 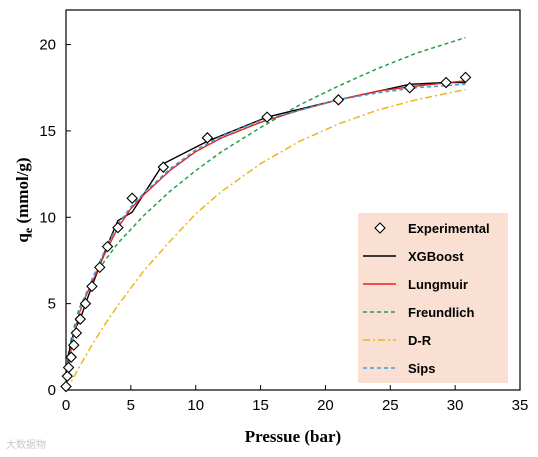 What do you see at coordinates (52, 304) in the screenshot?
I see `y-tick-label: 5` at bounding box center [52, 304].